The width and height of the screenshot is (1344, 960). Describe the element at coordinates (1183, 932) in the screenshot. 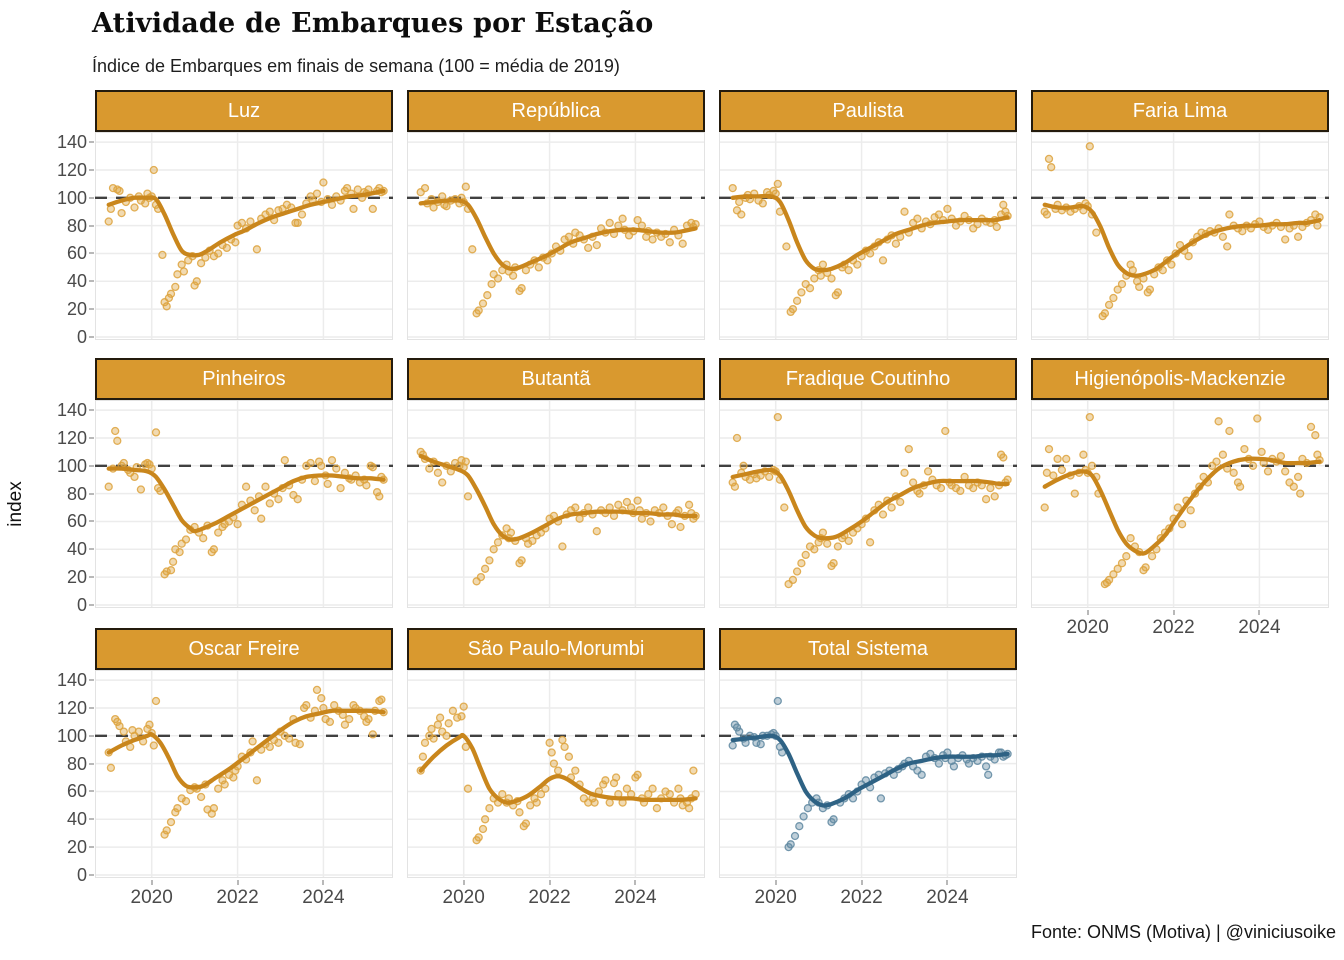

I see `caption: Fonte: ONMS (Motiva) | @viniciusoike` at that location.